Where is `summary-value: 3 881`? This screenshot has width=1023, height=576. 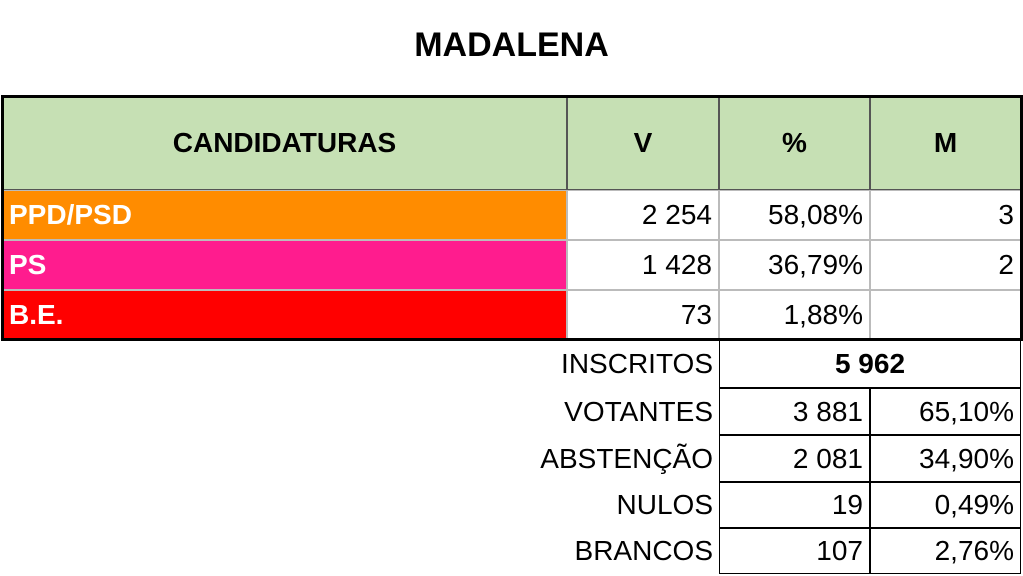
summary-value: 3 881 is located at coordinates (794, 411).